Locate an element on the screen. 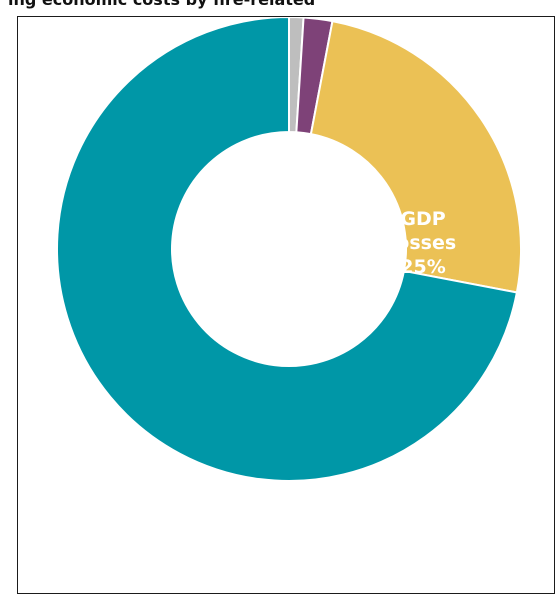 This screenshot has width=558, height=595. label-gdp-losses-line2: losses is located at coordinates (423, 243).